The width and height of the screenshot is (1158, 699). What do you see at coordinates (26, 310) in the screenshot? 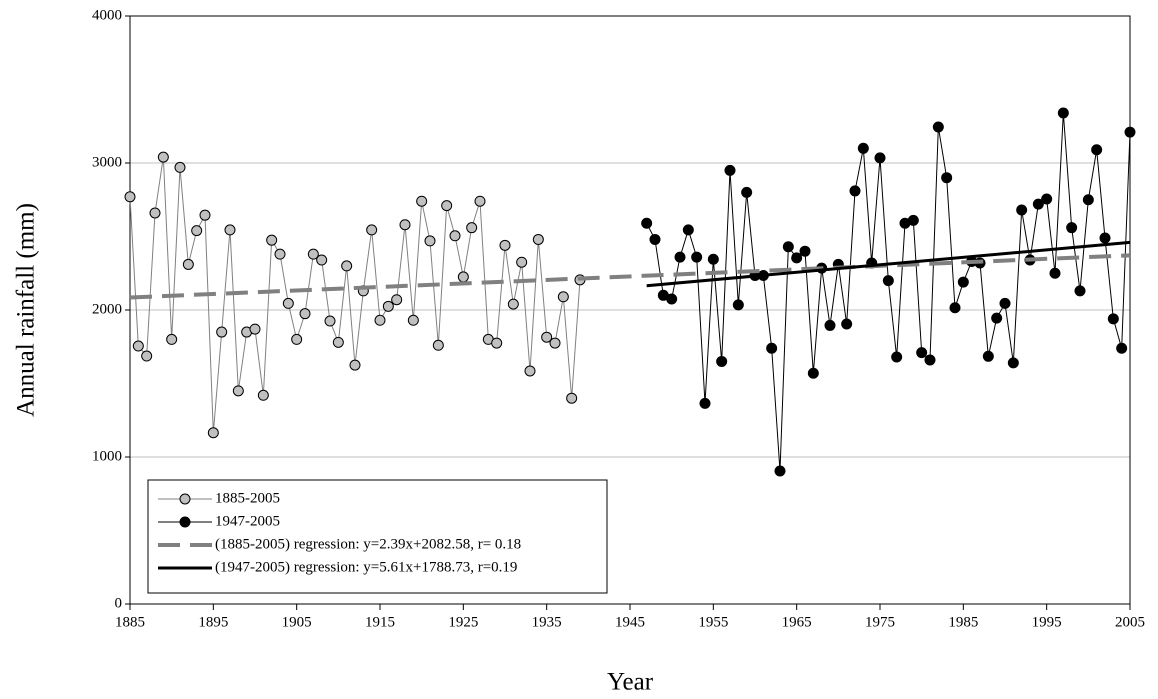
I see `y-axis-title: Annual rainfall (mm)` at bounding box center [26, 310].